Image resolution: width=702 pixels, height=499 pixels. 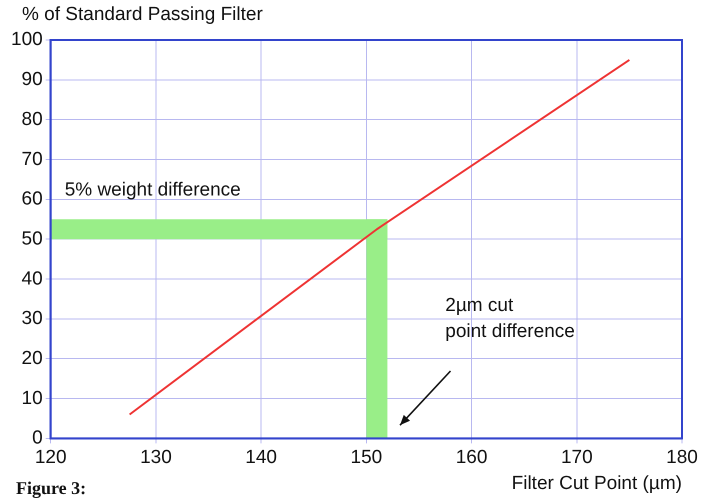 What do you see at coordinates (32, 119) in the screenshot?
I see `y-tick-label: 80` at bounding box center [32, 119].